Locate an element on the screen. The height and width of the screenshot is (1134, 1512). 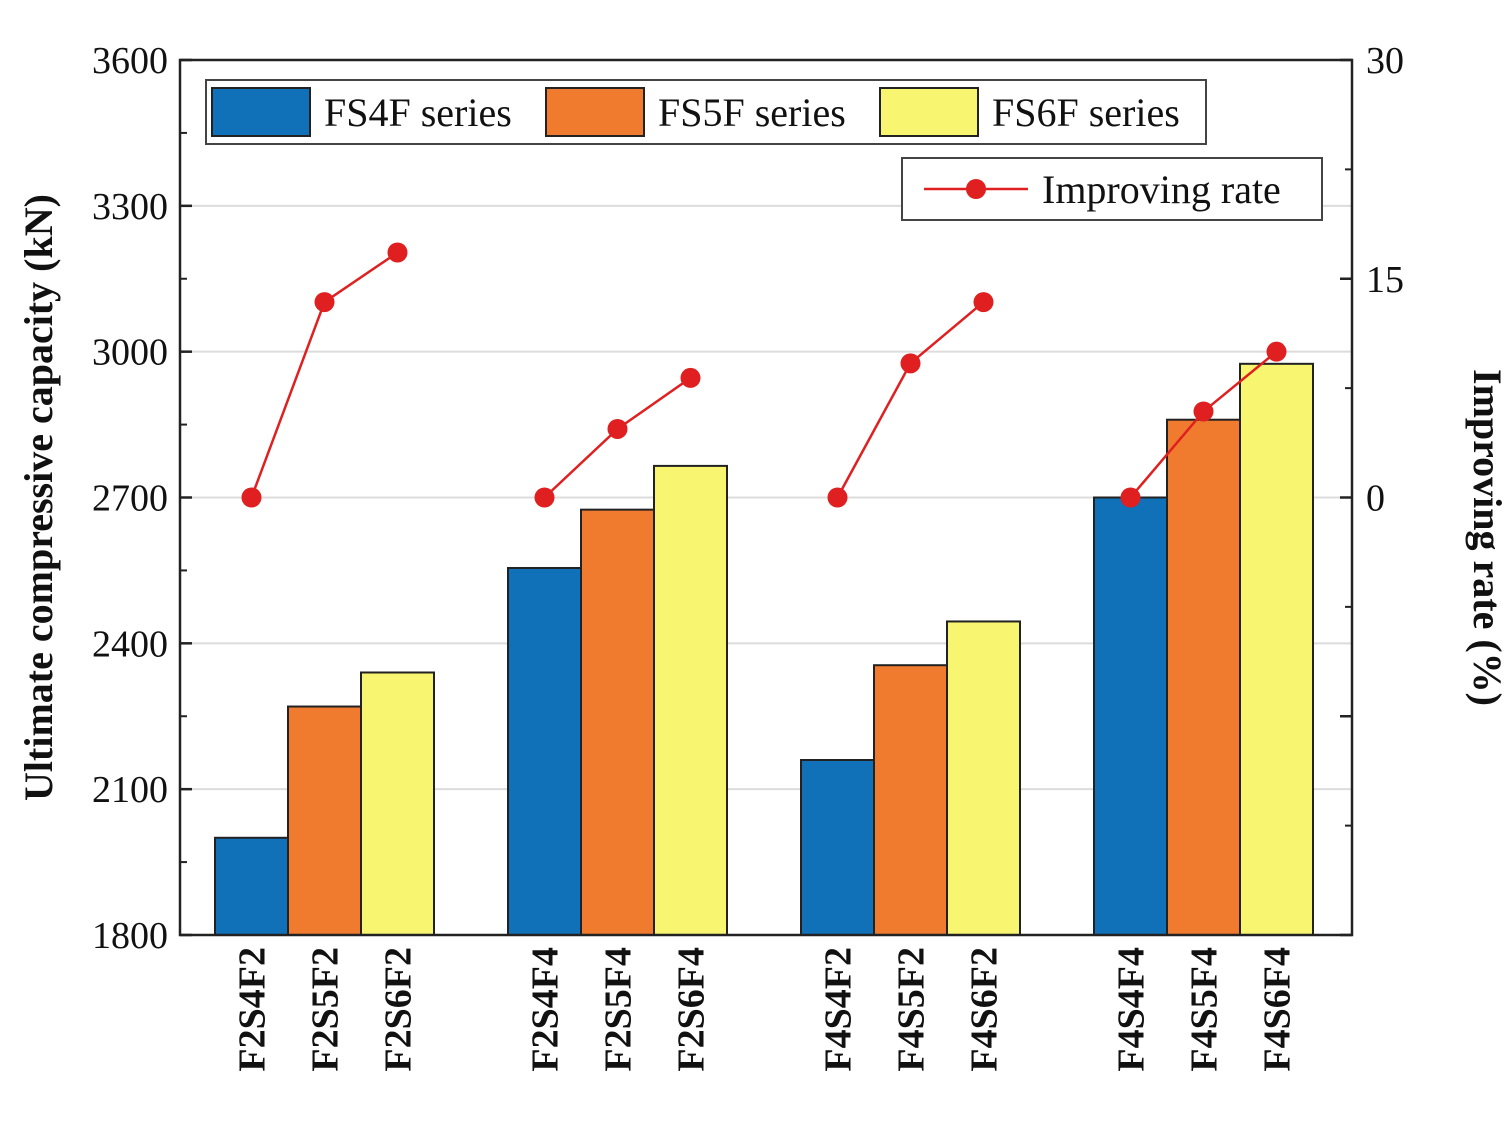
legend-improving-rate: Improving rate is located at coordinates (1112, 189).